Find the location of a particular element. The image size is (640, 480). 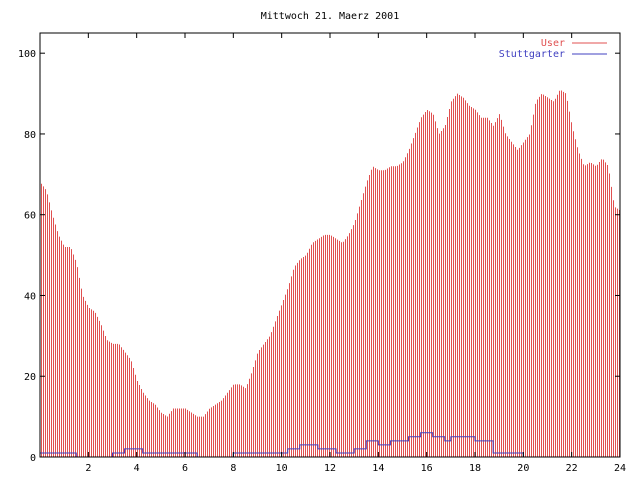

x-tick-label: 4 is located at coordinates (137, 468).